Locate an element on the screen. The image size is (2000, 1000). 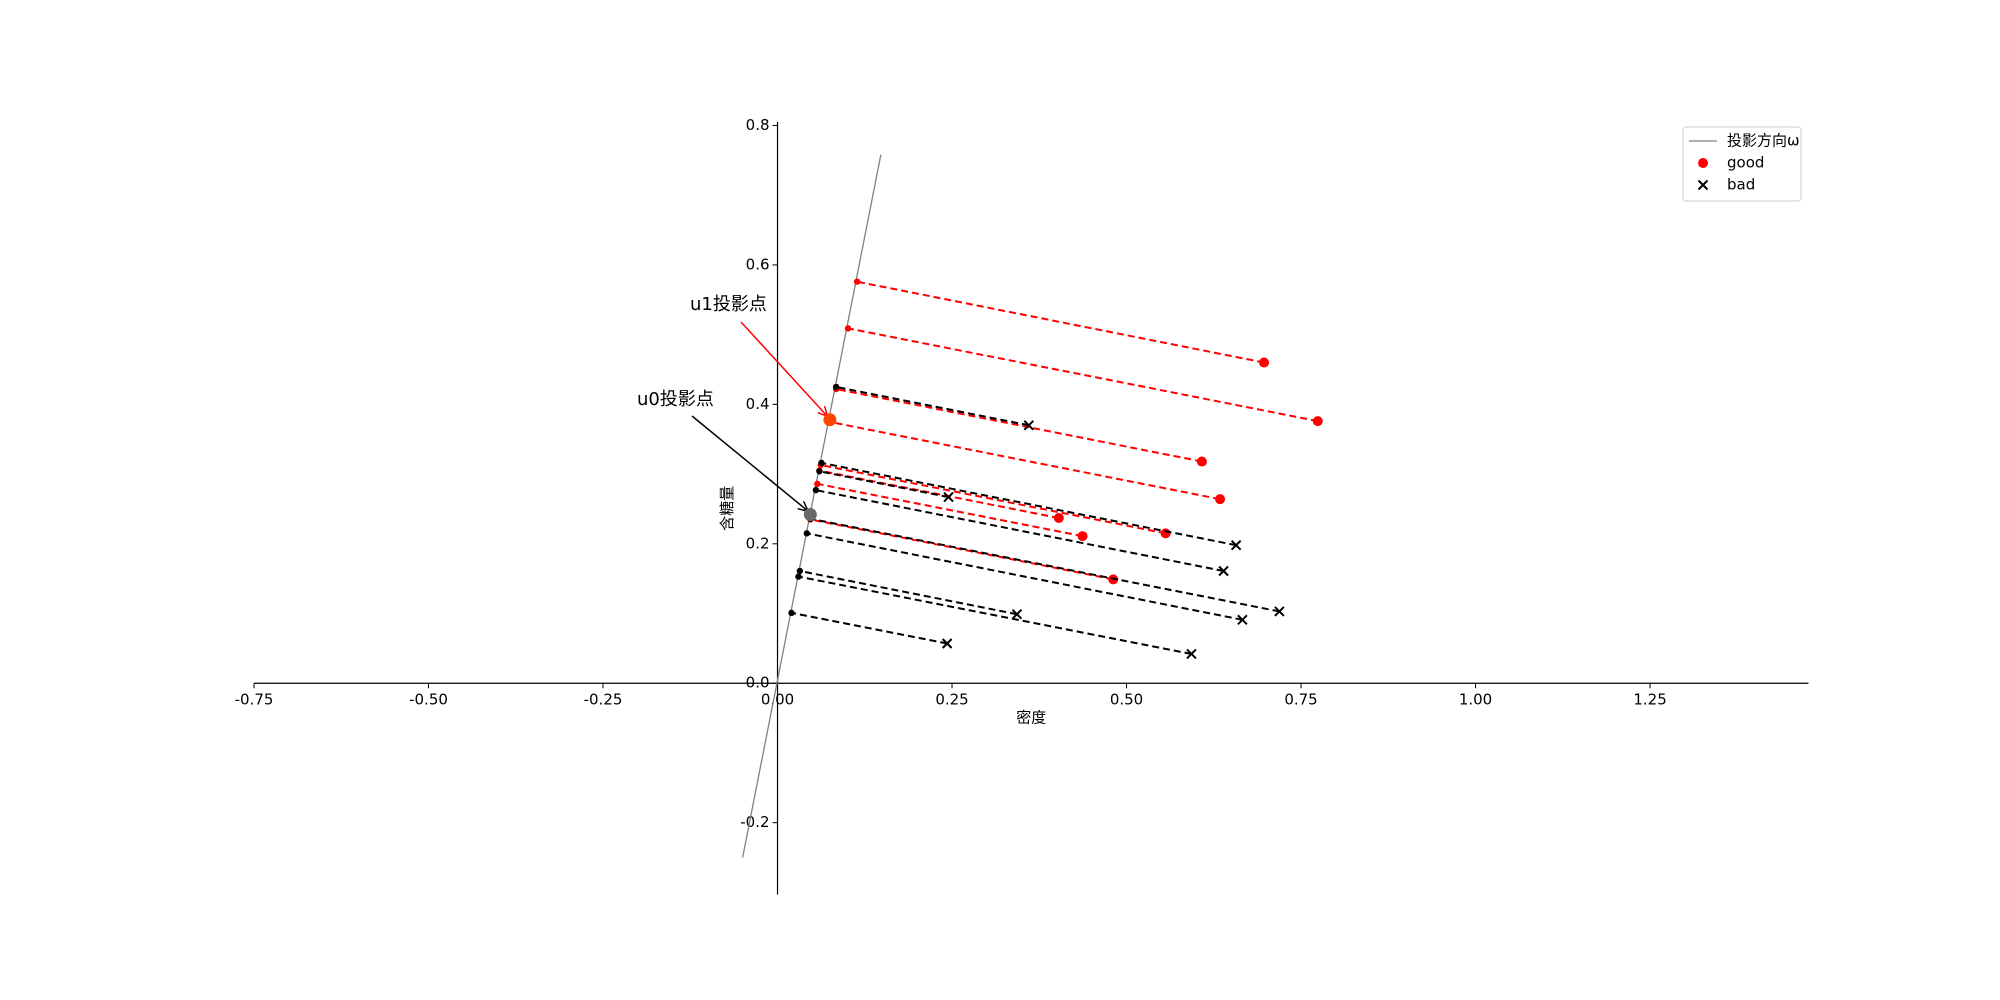
y-tick-label: 0.2 is located at coordinates (758, 543).